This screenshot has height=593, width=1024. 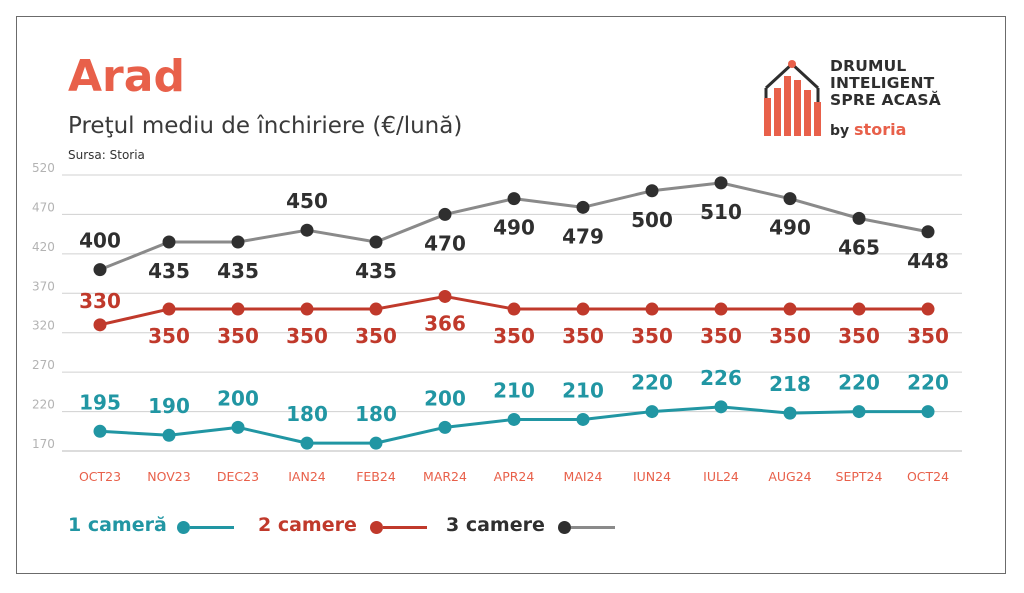 What do you see at coordinates (100, 301) in the screenshot?
I see `data-label-2-rooms: 330` at bounding box center [100, 301].